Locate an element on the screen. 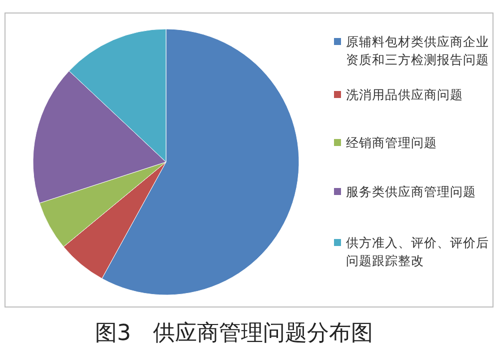  legend-label: 洗消用品供应商问题 is located at coordinates (404, 94).